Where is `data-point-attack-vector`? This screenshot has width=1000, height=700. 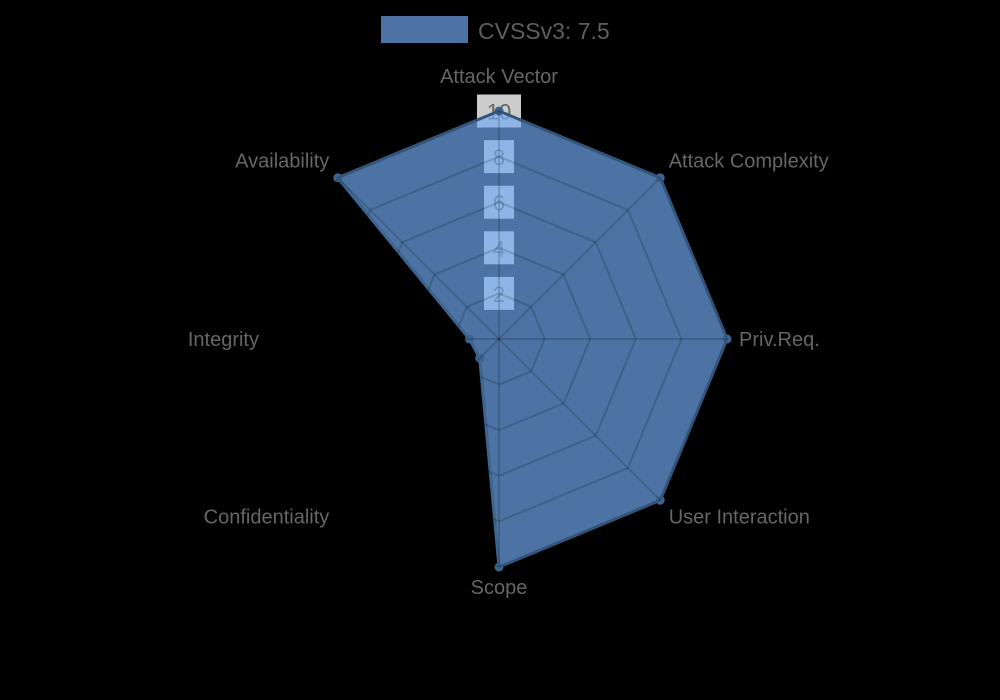
data-point-attack-vector is located at coordinates (499, 111).